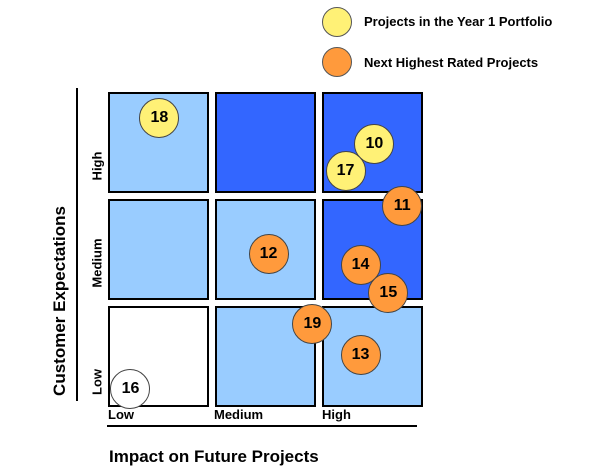 This screenshot has width=613, height=476. Describe the element at coordinates (337, 22) in the screenshot. I see `legend-marker-year1` at that location.